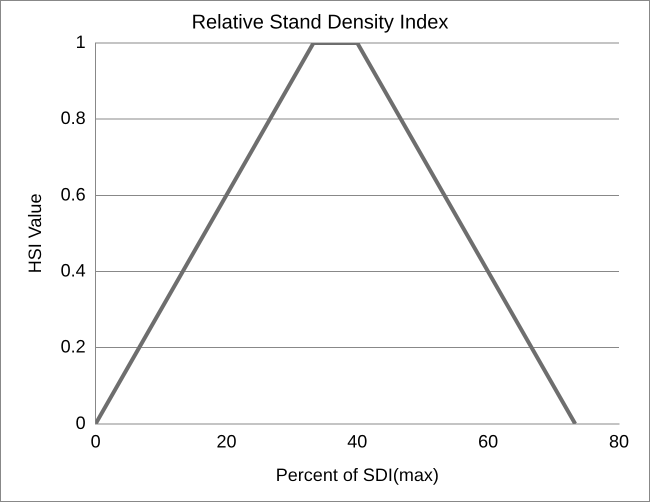 This screenshot has height=502, width=650. What do you see at coordinates (73, 118) in the screenshot?
I see `y-tick-label: 0.8` at bounding box center [73, 118].